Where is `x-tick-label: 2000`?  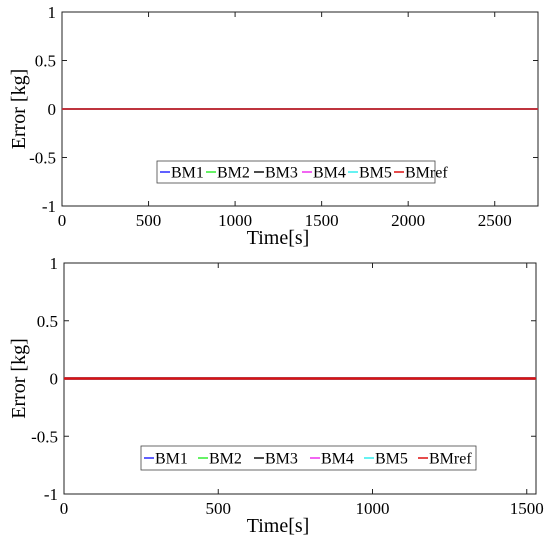
x-tick-label: 2000 is located at coordinates (408, 220).